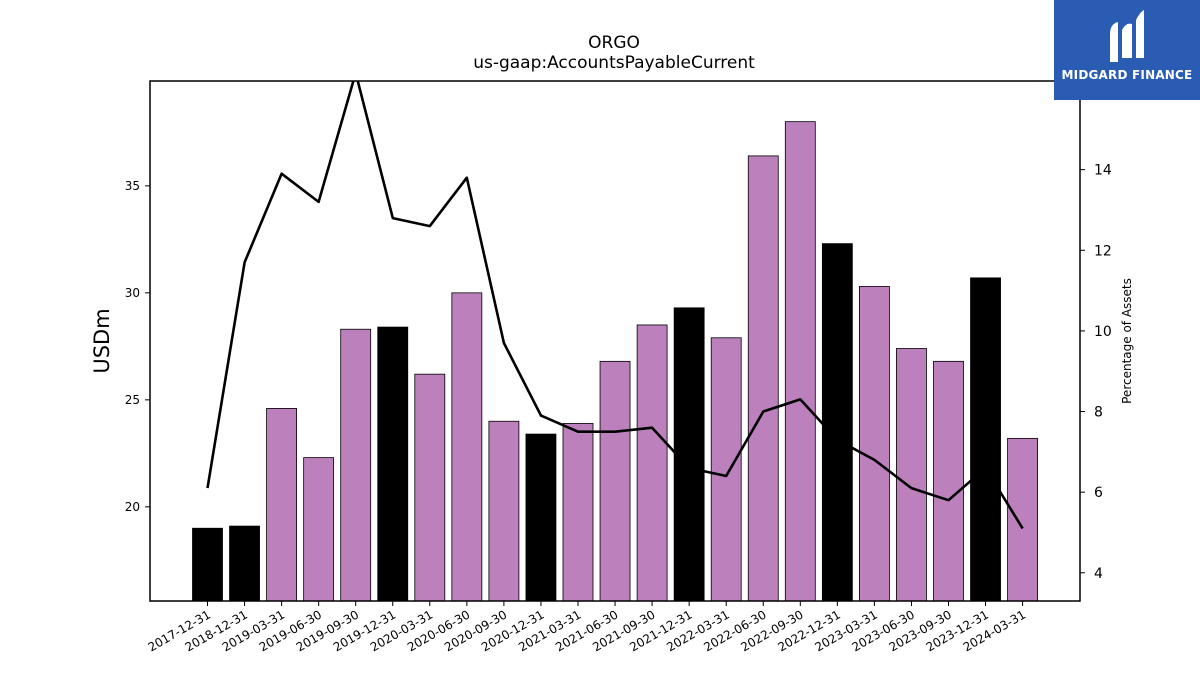 The image size is (1200, 675). What do you see at coordinates (614, 63) in the screenshot?
I see `chart-subtitle: us-gaap:AccountsPayableCurrent` at bounding box center [614, 63].